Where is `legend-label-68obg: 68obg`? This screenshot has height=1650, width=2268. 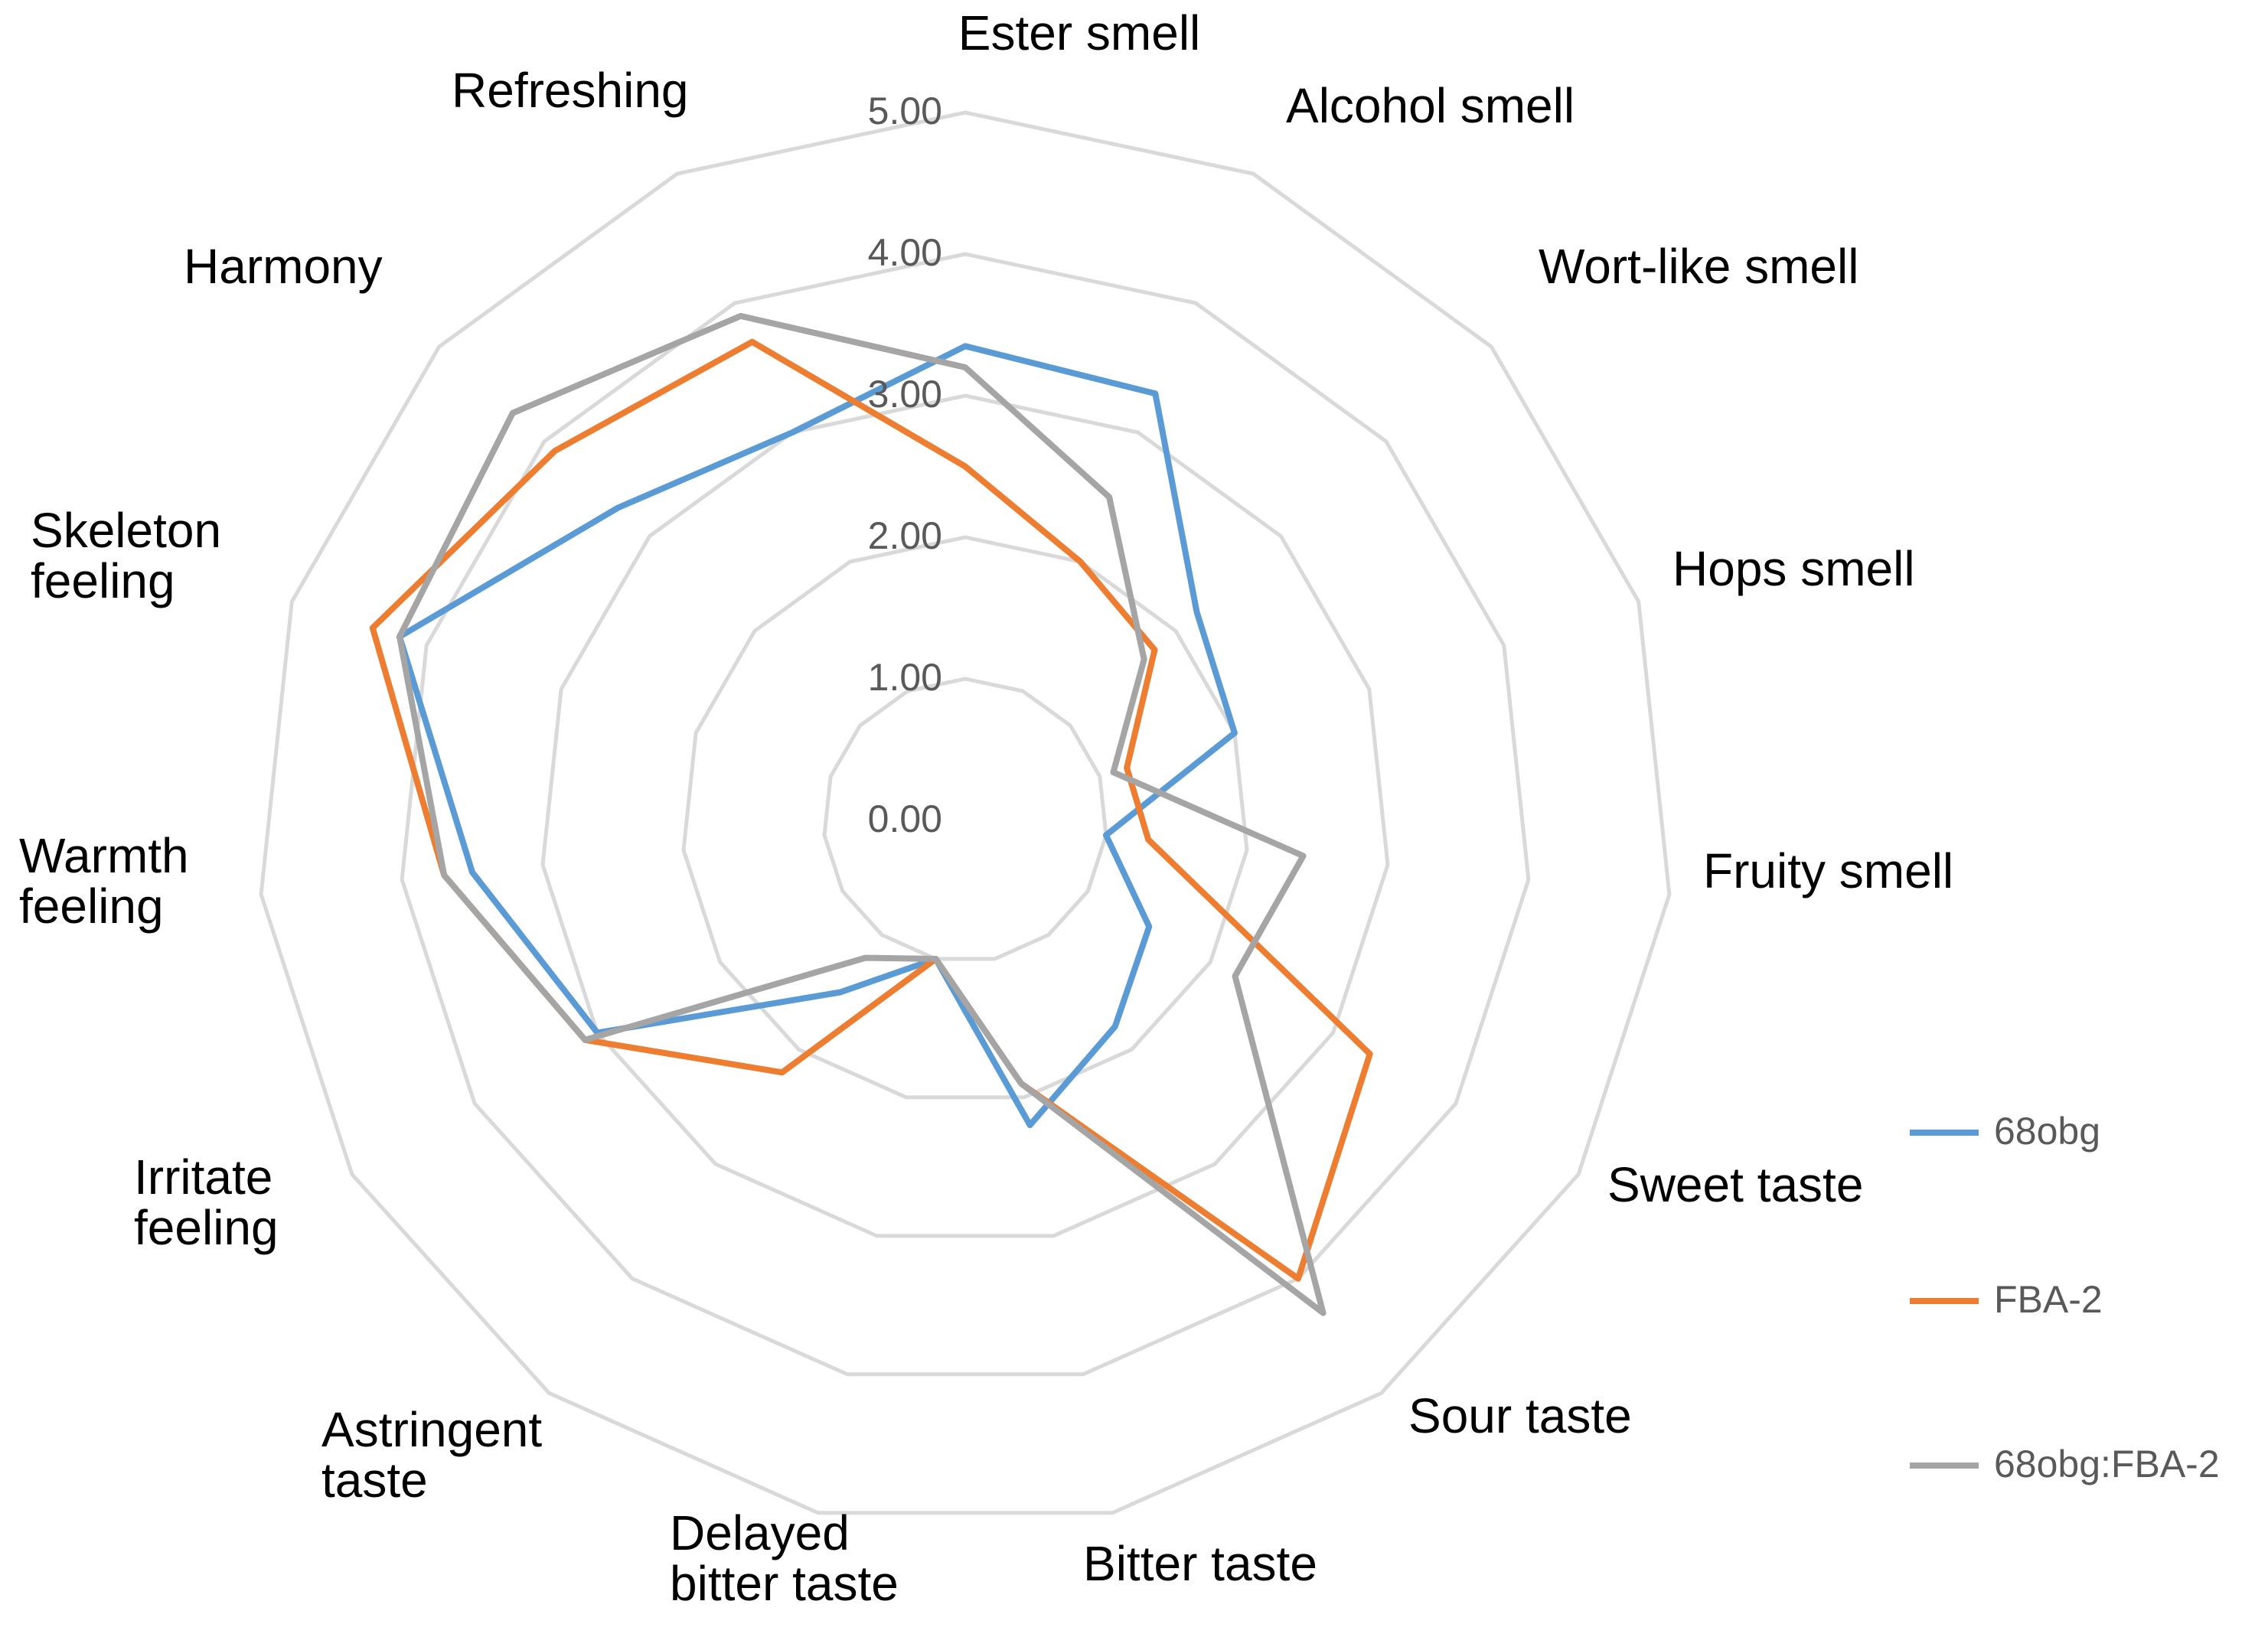
legend-label-68obg: 68obg is located at coordinates (2047, 1131).